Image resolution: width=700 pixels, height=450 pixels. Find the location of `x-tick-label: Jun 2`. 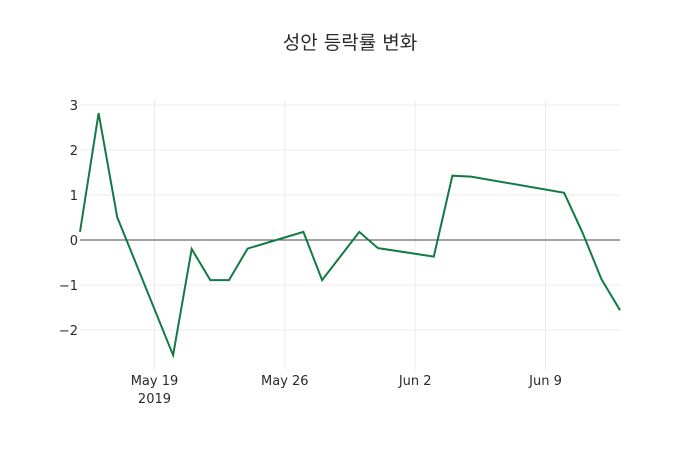

x-tick-label: Jun 2 is located at coordinates (415, 381).